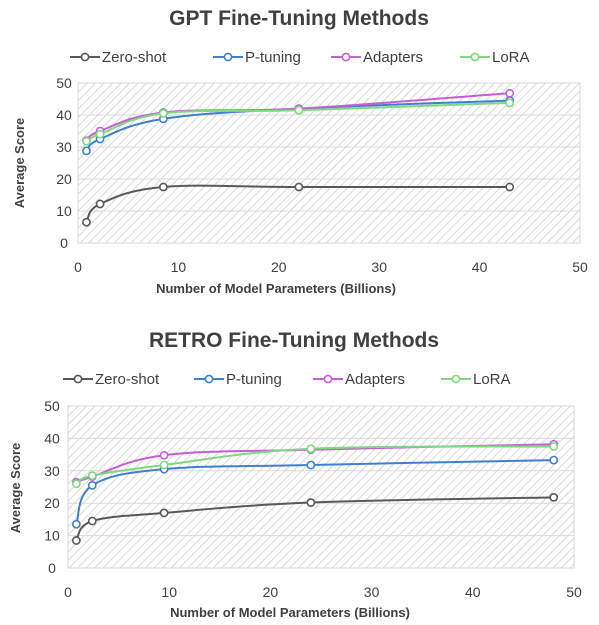 The image size is (599, 625). What do you see at coordinates (294, 340) in the screenshot?
I see `chart-title: RETRO Fine-Tuning Methods` at bounding box center [294, 340].